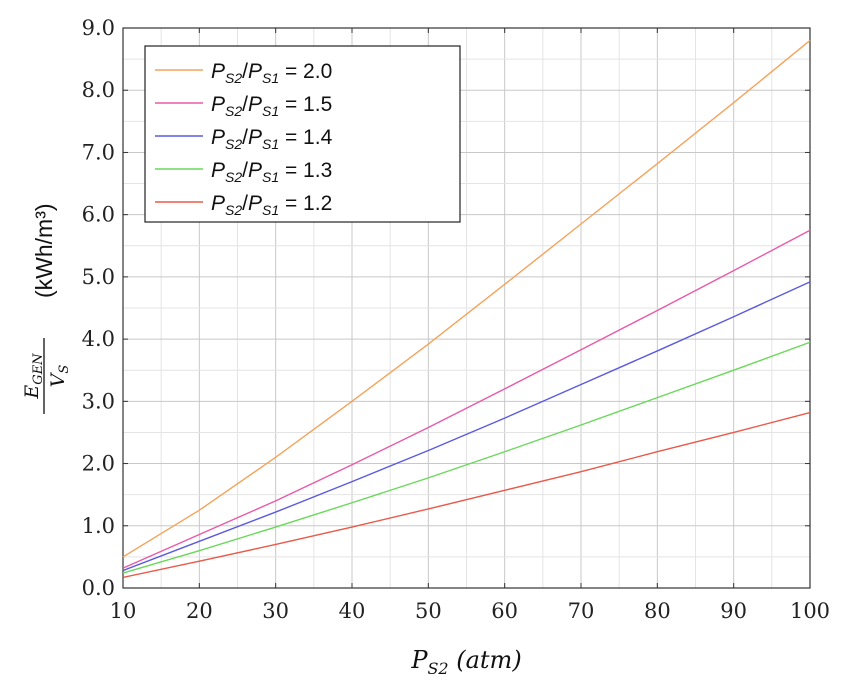  What do you see at coordinates (504, 611) in the screenshot?
I see `x-tick-label: 60` at bounding box center [504, 611].